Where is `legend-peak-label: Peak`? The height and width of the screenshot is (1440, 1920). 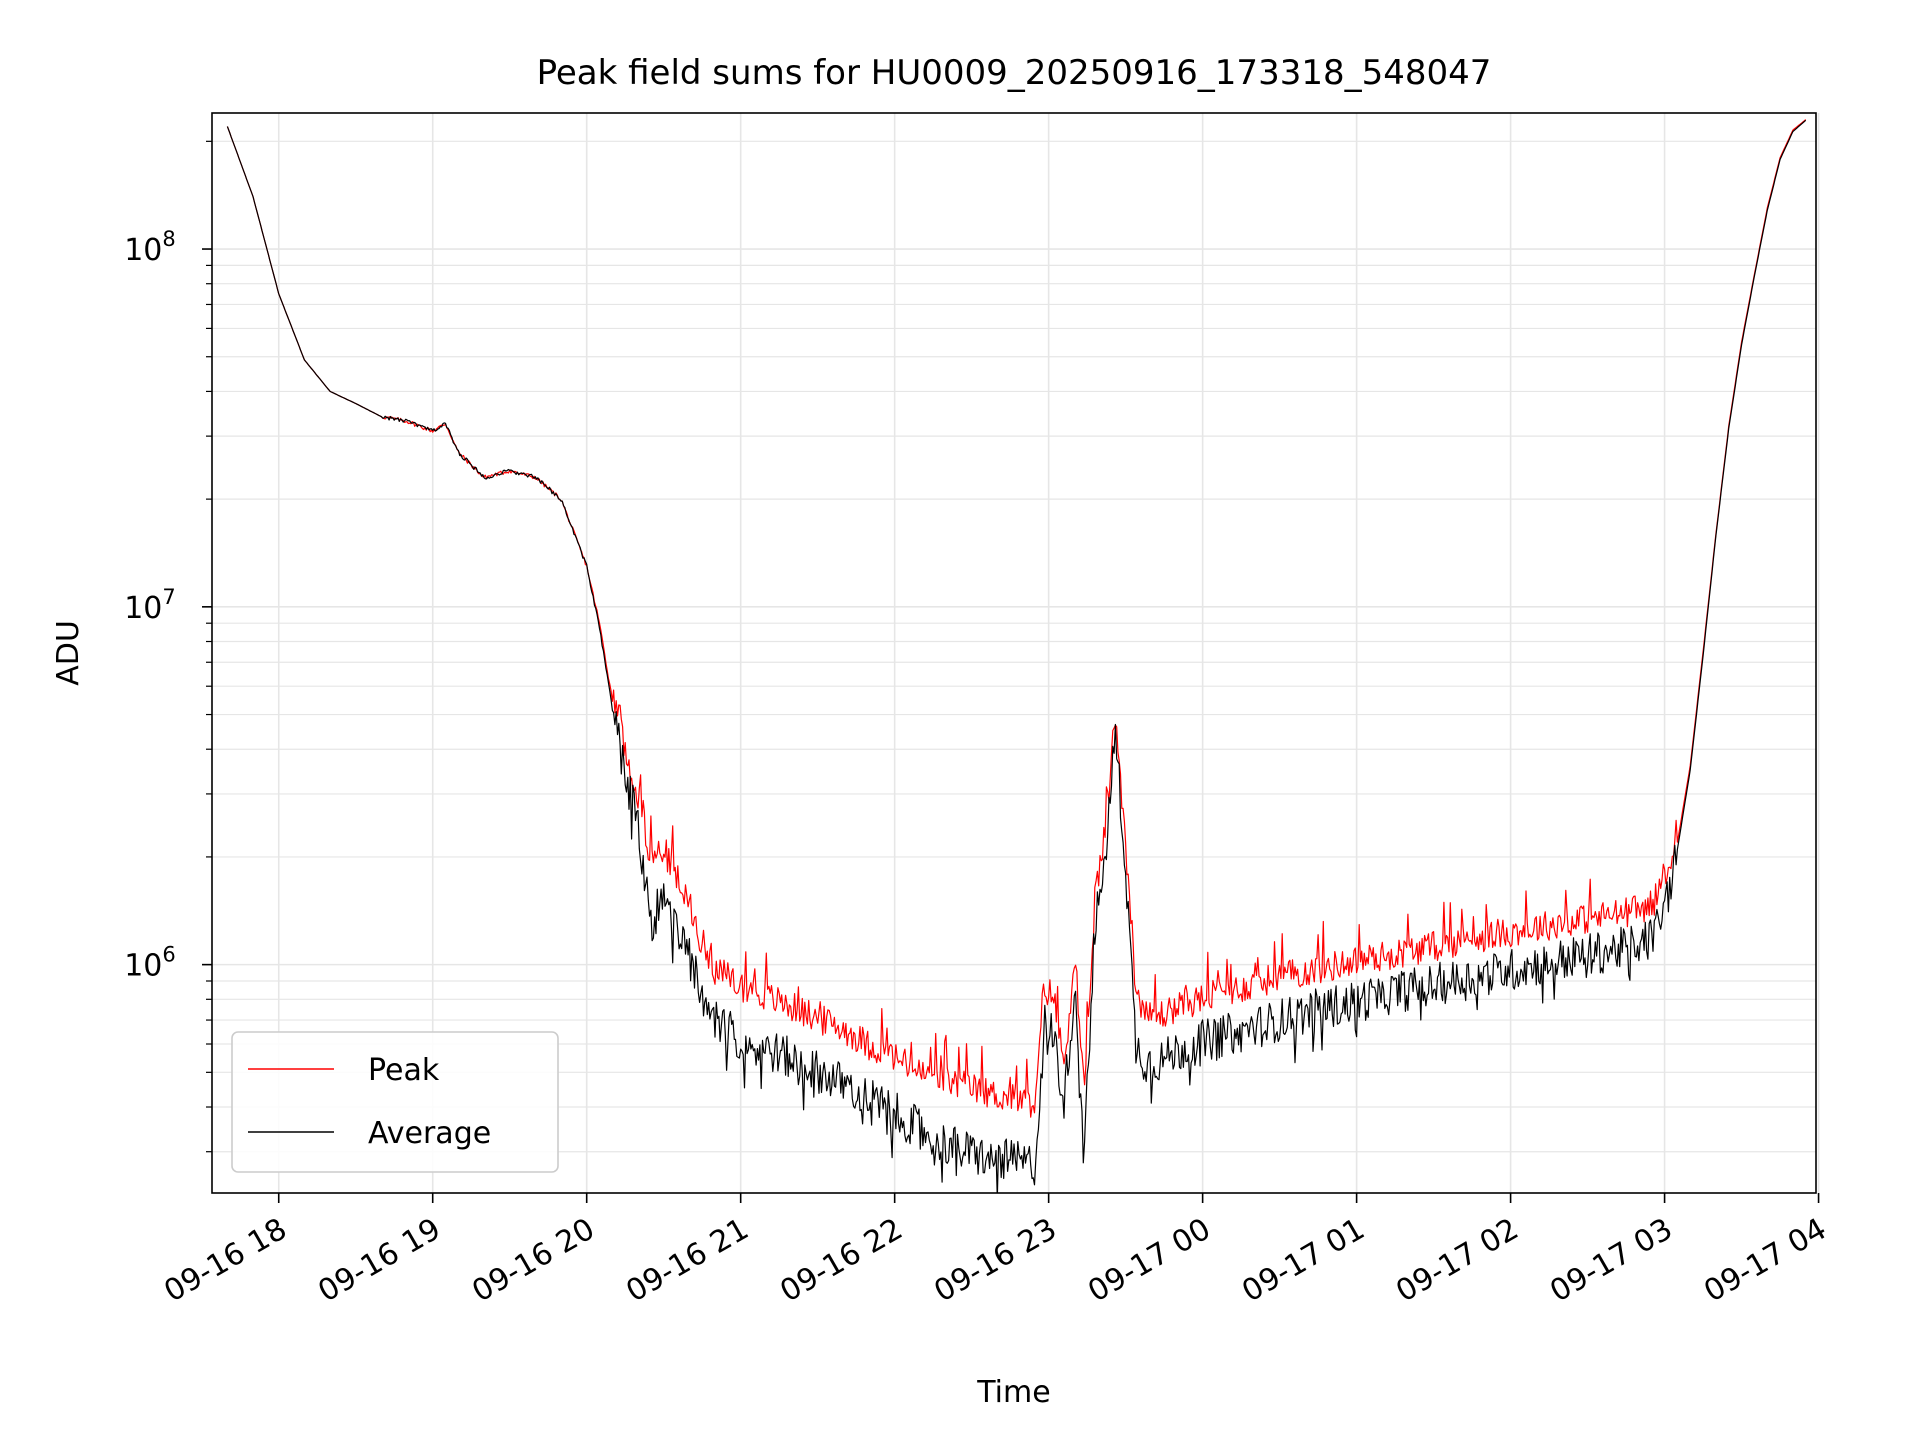 legend-peak-label: Peak is located at coordinates (404, 1070).